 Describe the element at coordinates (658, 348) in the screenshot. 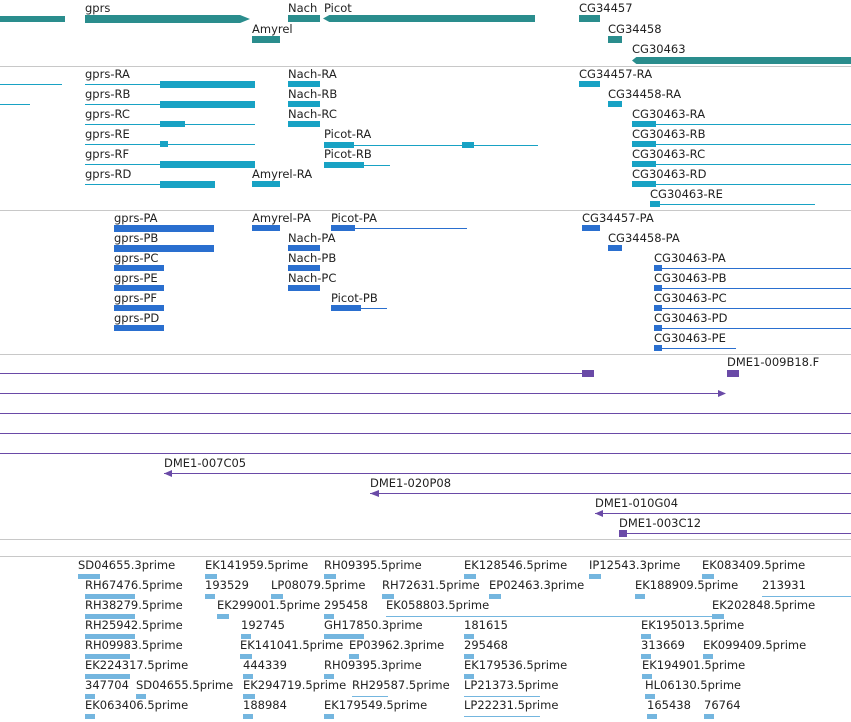

I see `protein-cg30463-pe` at that location.